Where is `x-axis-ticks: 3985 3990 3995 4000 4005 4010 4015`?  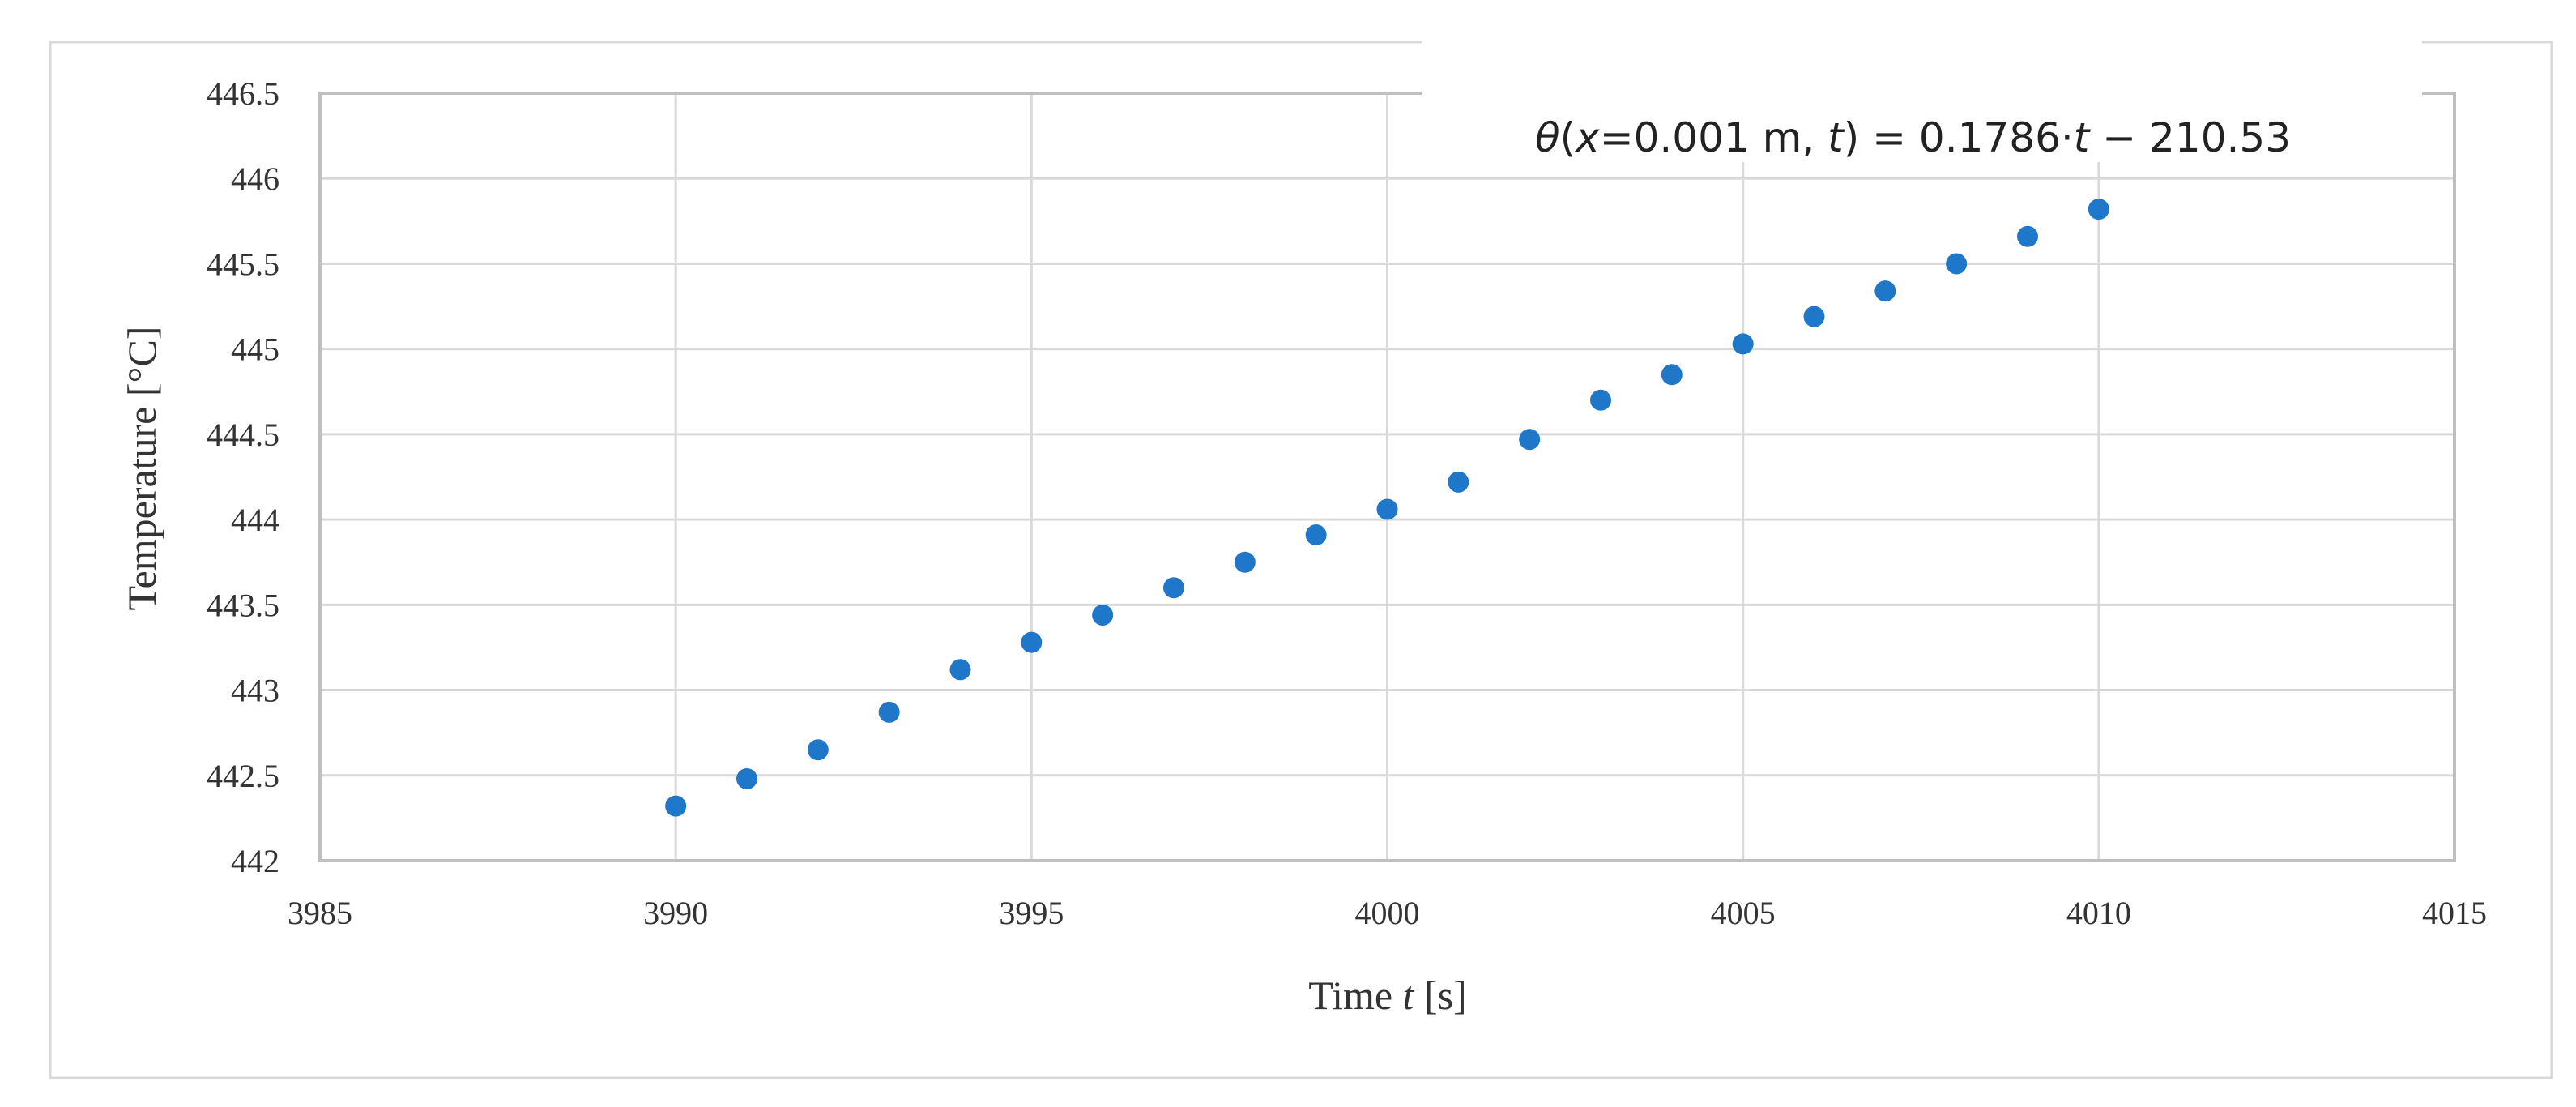
x-axis-ticks: 3985 3990 3995 4000 4005 4010 4015 is located at coordinates (1387, 913).